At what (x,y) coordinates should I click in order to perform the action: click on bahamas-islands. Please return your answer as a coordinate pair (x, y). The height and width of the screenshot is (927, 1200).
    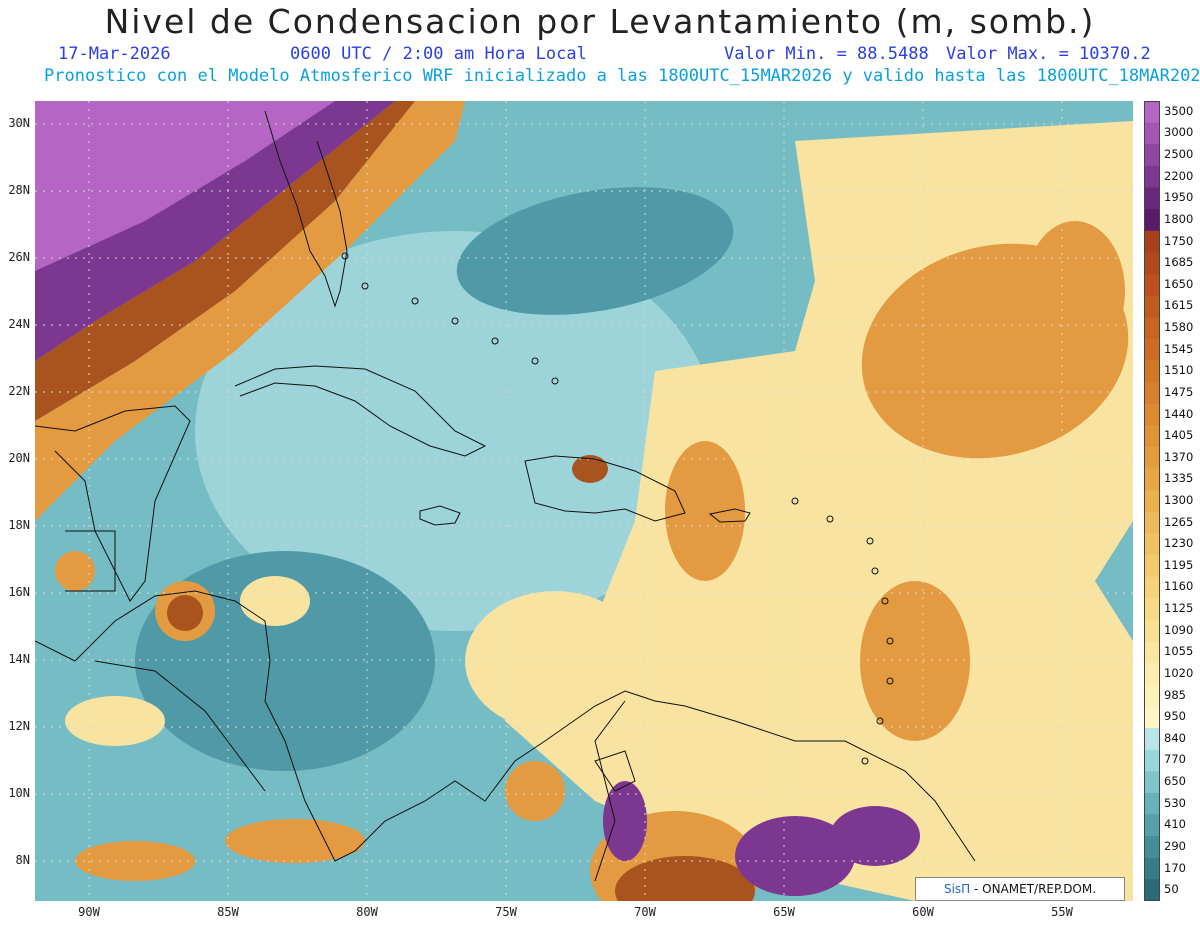
    Looking at the image, I should click on (535, 361).